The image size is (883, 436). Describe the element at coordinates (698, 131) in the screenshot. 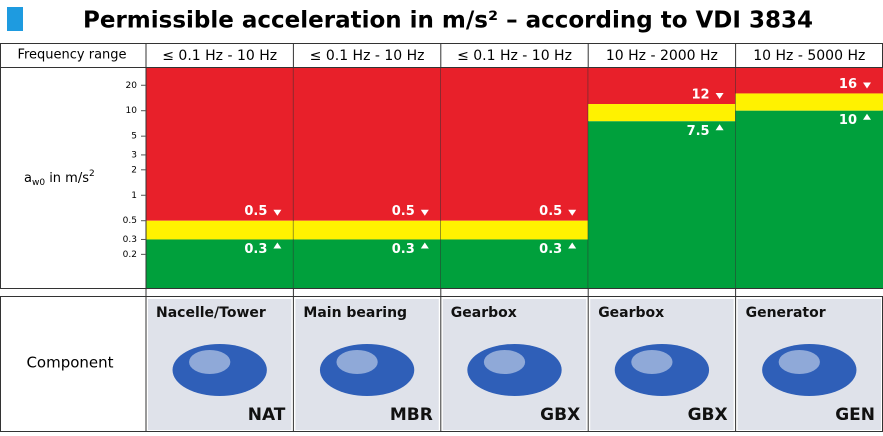

I see `lower-label: 7.5` at that location.